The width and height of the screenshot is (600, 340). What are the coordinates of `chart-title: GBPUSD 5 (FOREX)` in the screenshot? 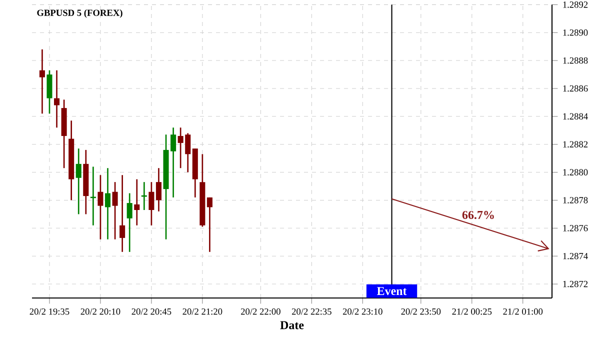 It's located at (79, 13).